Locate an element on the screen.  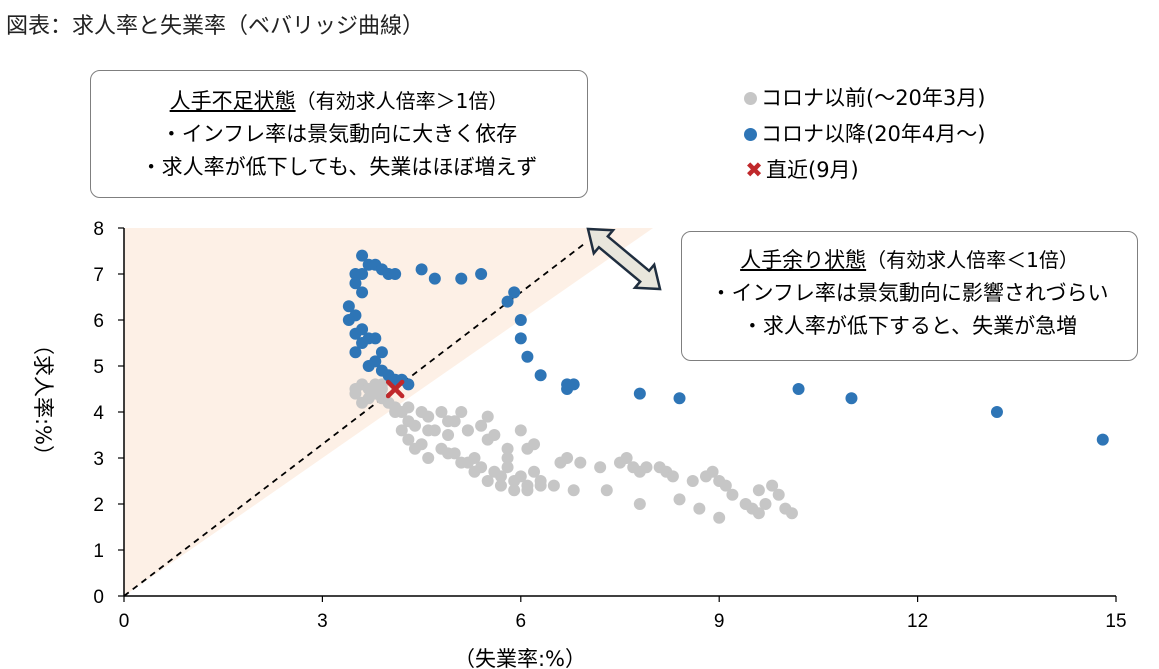
y-tick-label: 5 is located at coordinates (98, 367).